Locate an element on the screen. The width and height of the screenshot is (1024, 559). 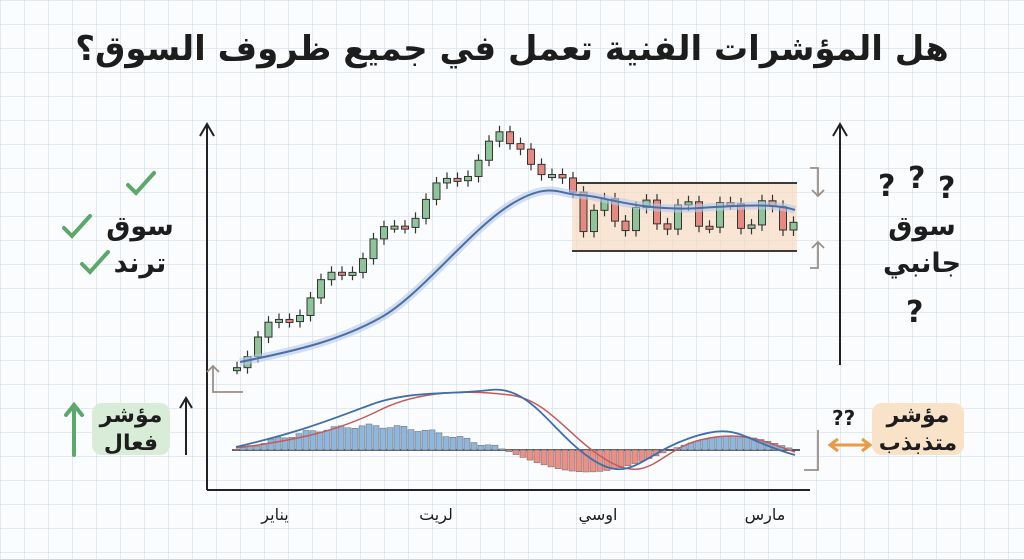
y-axis is located at coordinates (207, 306).